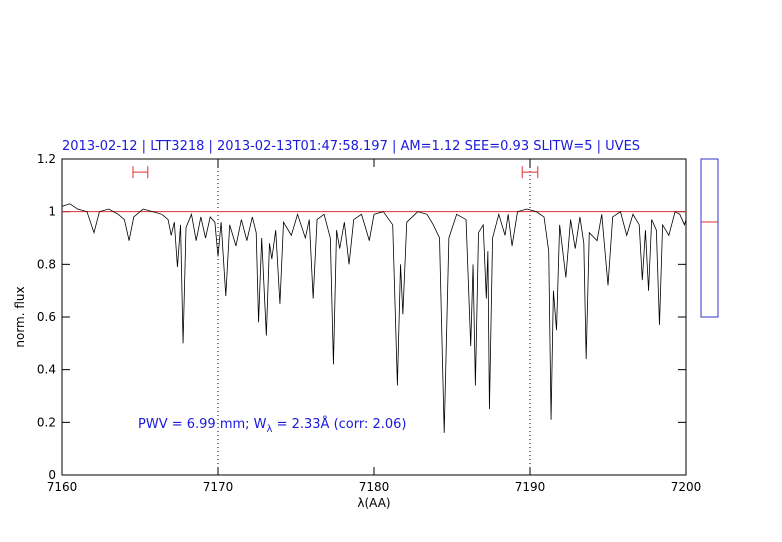 This screenshot has width=782, height=542. Describe the element at coordinates (218, 487) in the screenshot. I see `x-tick-label: 7170` at that location.